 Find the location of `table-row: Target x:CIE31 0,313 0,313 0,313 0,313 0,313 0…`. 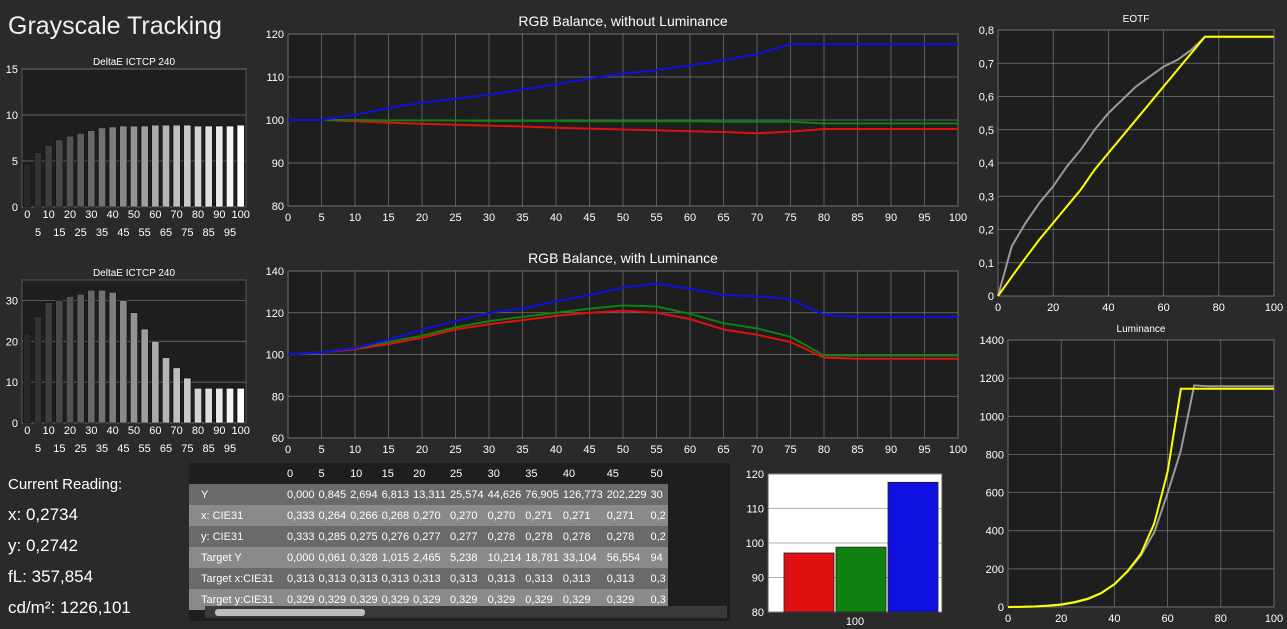

table-row: Target x:CIE31 0,313 0,313 0,313 0,313 0,313 0… is located at coordinates (428, 578).